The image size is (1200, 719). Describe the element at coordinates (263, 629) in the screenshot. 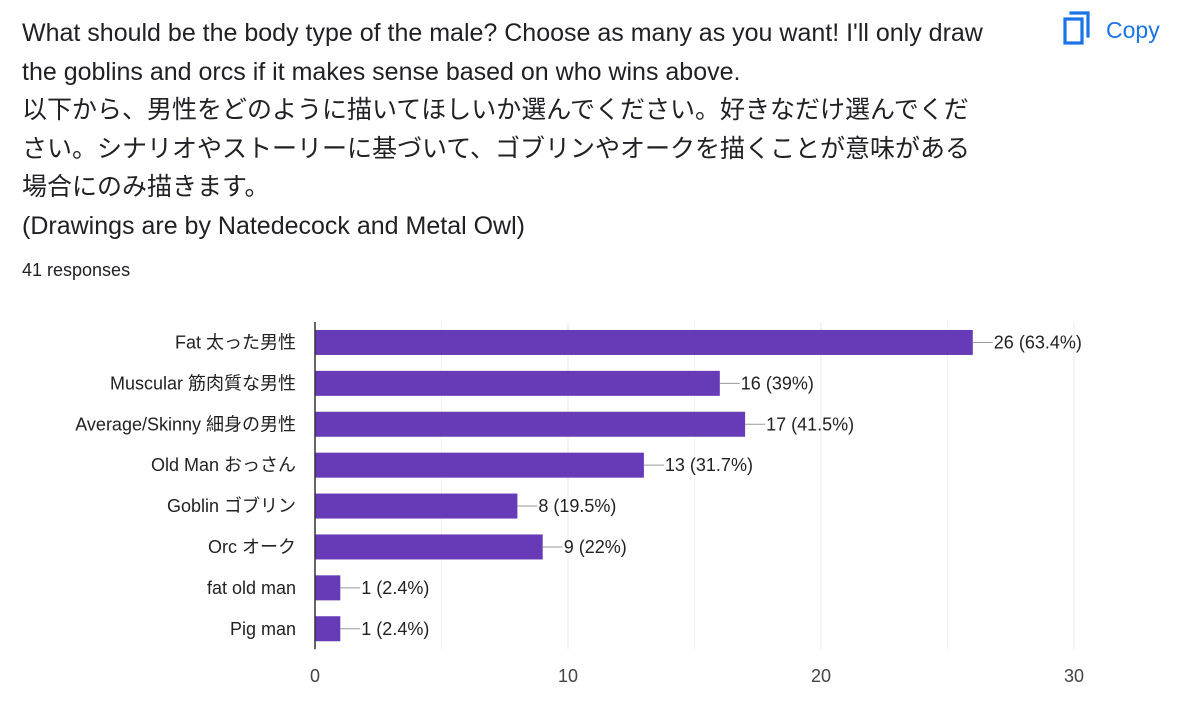

I see `category-label: Pig man` at that location.